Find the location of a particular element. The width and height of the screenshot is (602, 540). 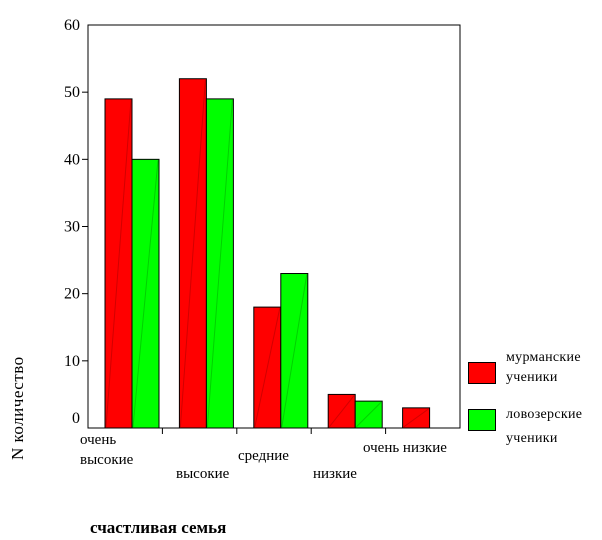

legend-label-line: ловозерские is located at coordinates (544, 414).